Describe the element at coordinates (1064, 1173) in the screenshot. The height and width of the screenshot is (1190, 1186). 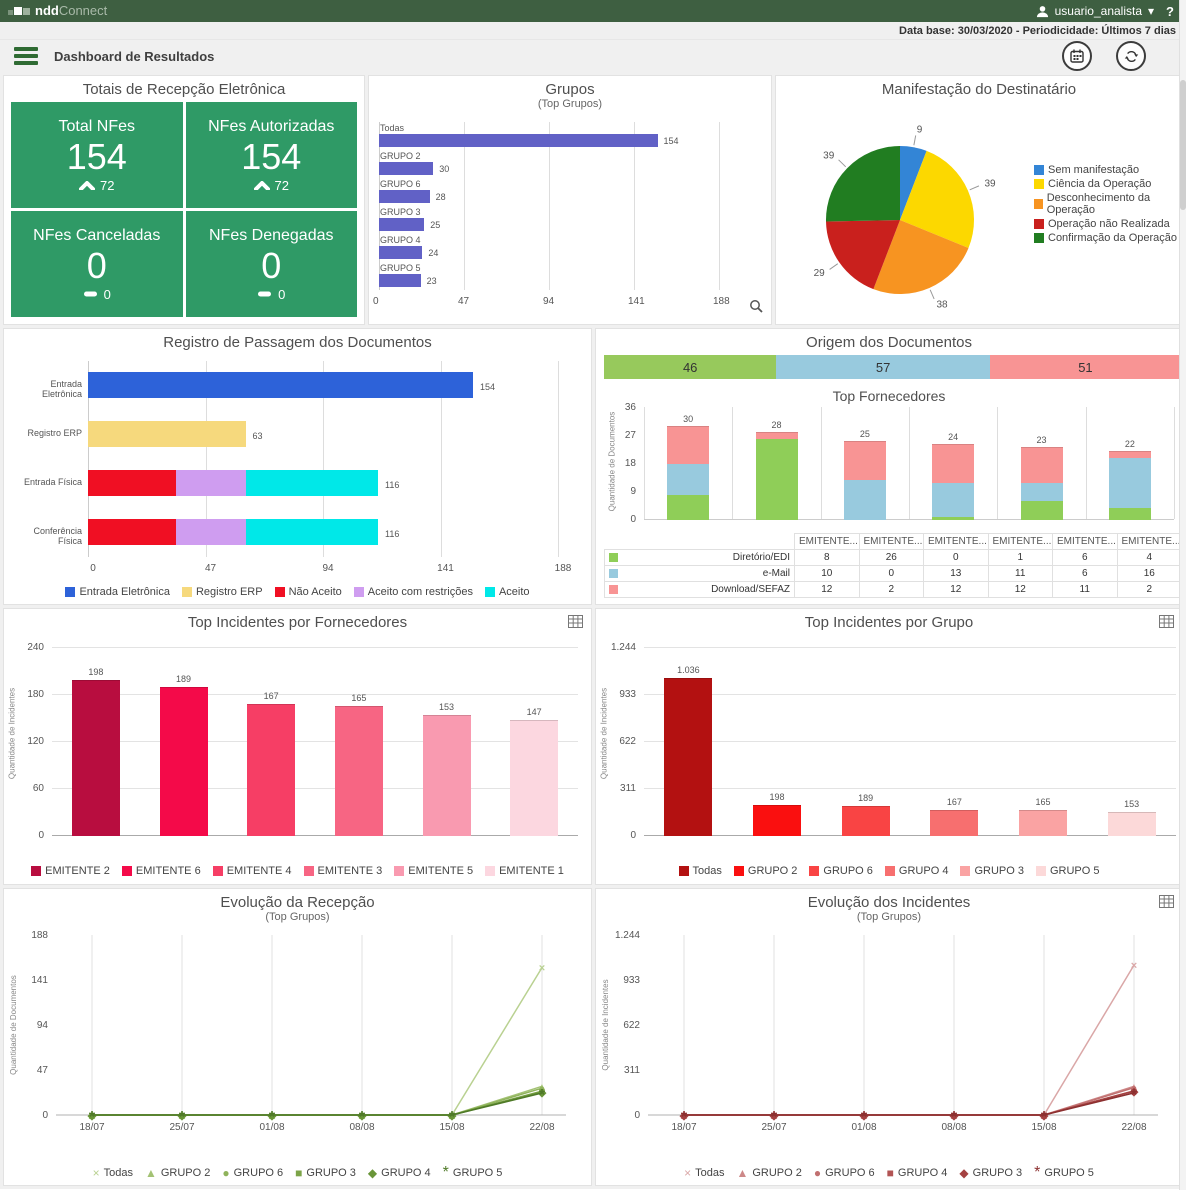
I see `legend-item: * GRUPO 5` at that location.